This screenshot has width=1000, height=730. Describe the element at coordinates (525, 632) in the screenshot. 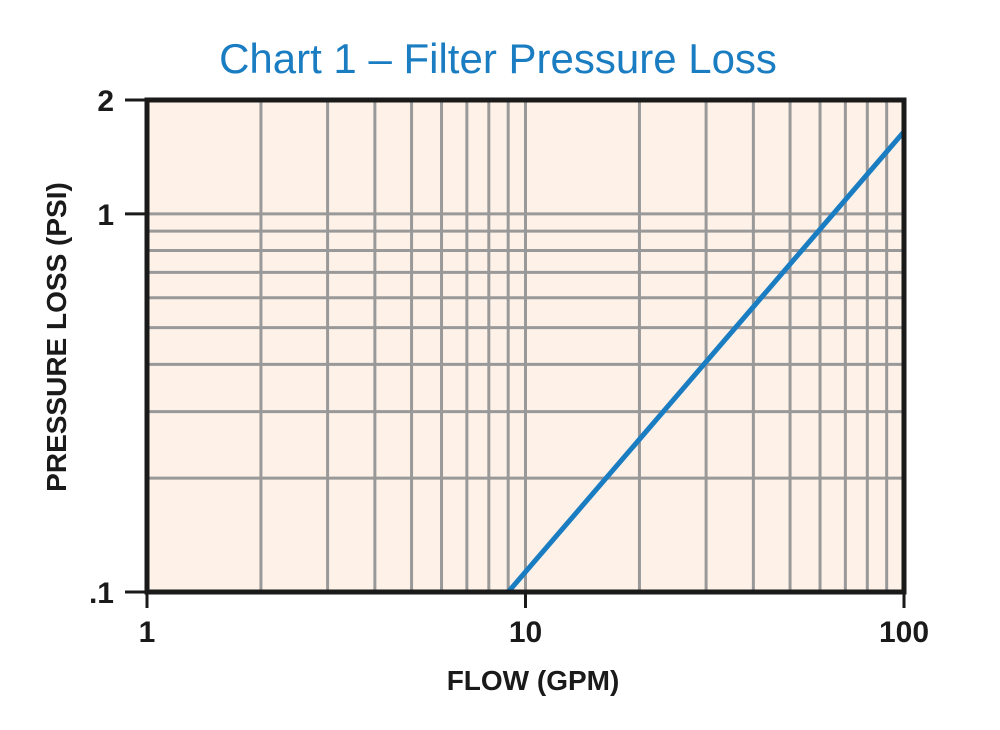

I see `x-tick-label: 10` at that location.